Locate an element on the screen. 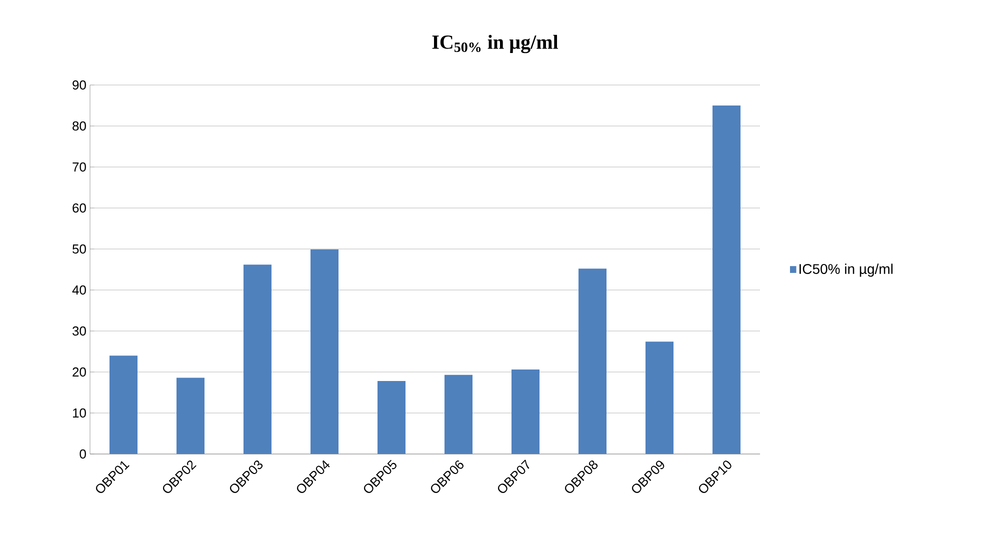  y-tick-label: 30 is located at coordinates (79, 331).